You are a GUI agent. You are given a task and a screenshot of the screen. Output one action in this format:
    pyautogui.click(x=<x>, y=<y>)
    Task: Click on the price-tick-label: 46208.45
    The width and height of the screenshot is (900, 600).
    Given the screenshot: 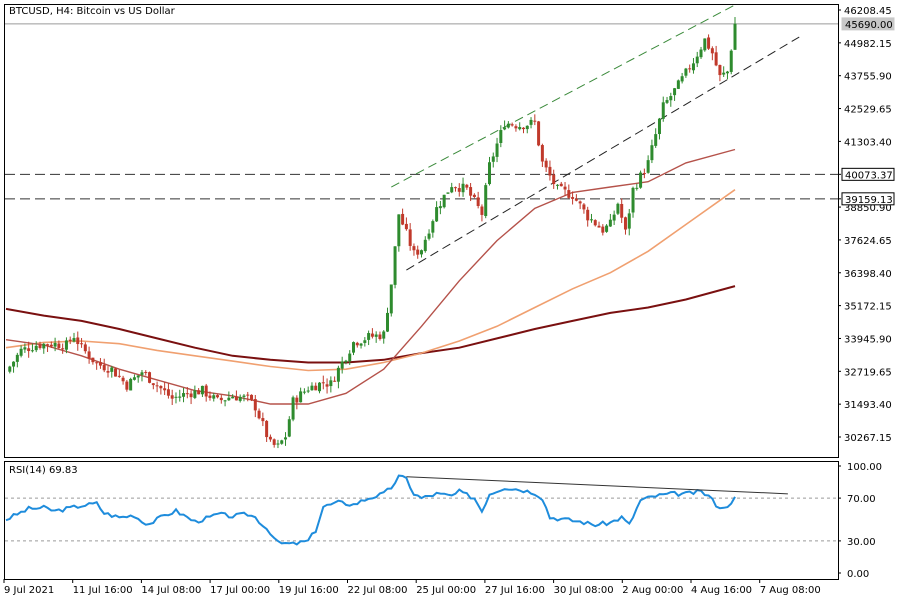 What is the action you would take?
    pyautogui.click(x=868, y=11)
    